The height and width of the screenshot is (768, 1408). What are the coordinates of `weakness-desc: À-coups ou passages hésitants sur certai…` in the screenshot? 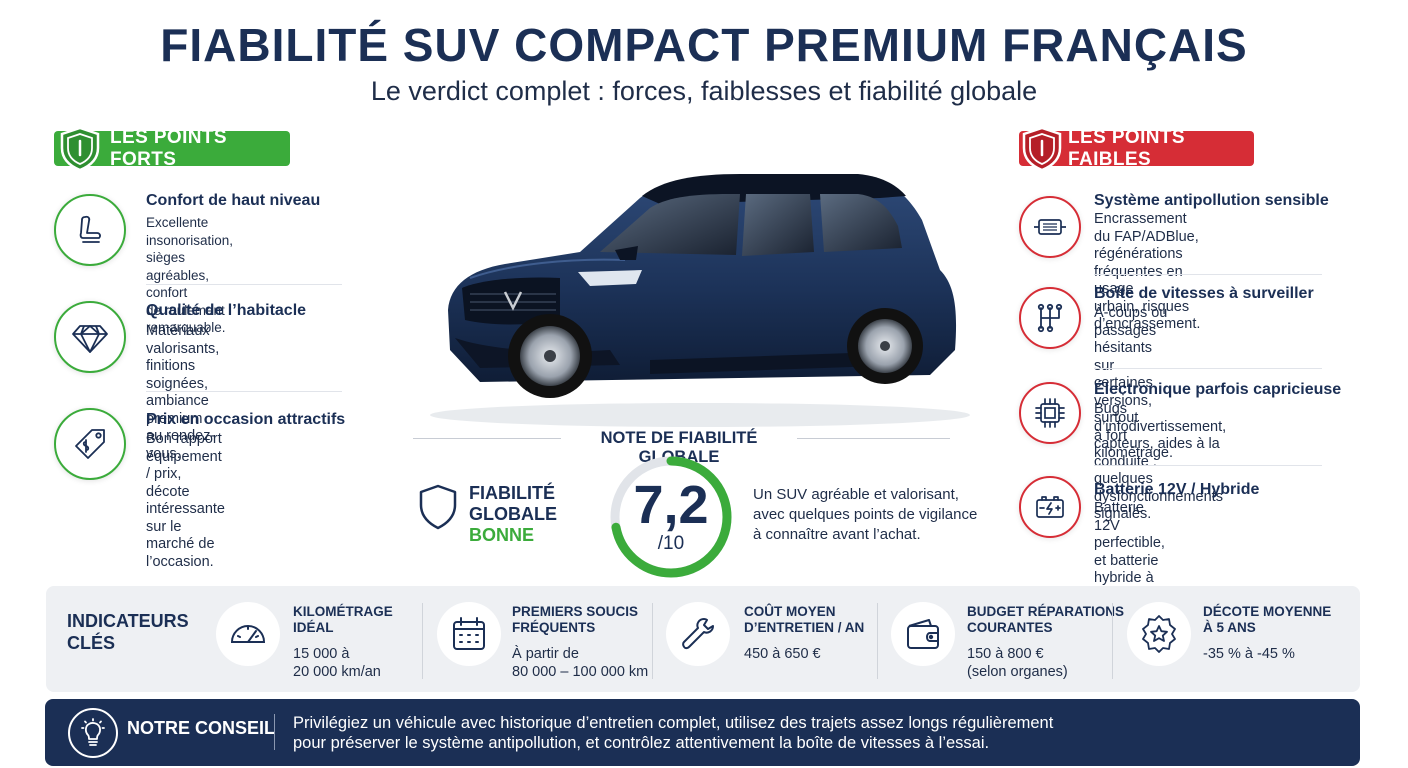 It's located at (1133, 383).